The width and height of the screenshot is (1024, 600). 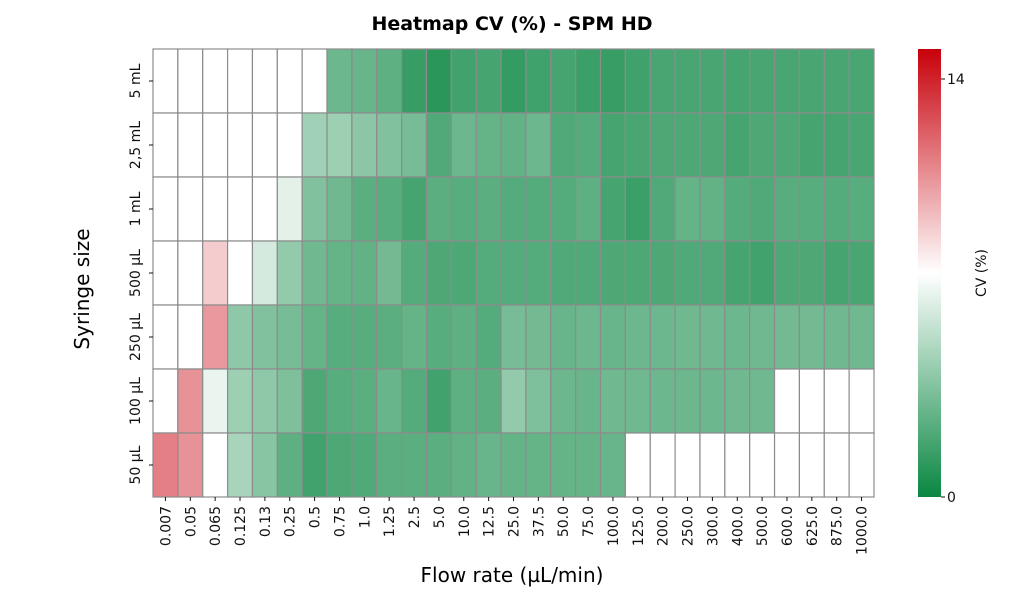 I want to click on chart-title: Heatmap CV (%) - SPM HD, so click(x=511, y=24).